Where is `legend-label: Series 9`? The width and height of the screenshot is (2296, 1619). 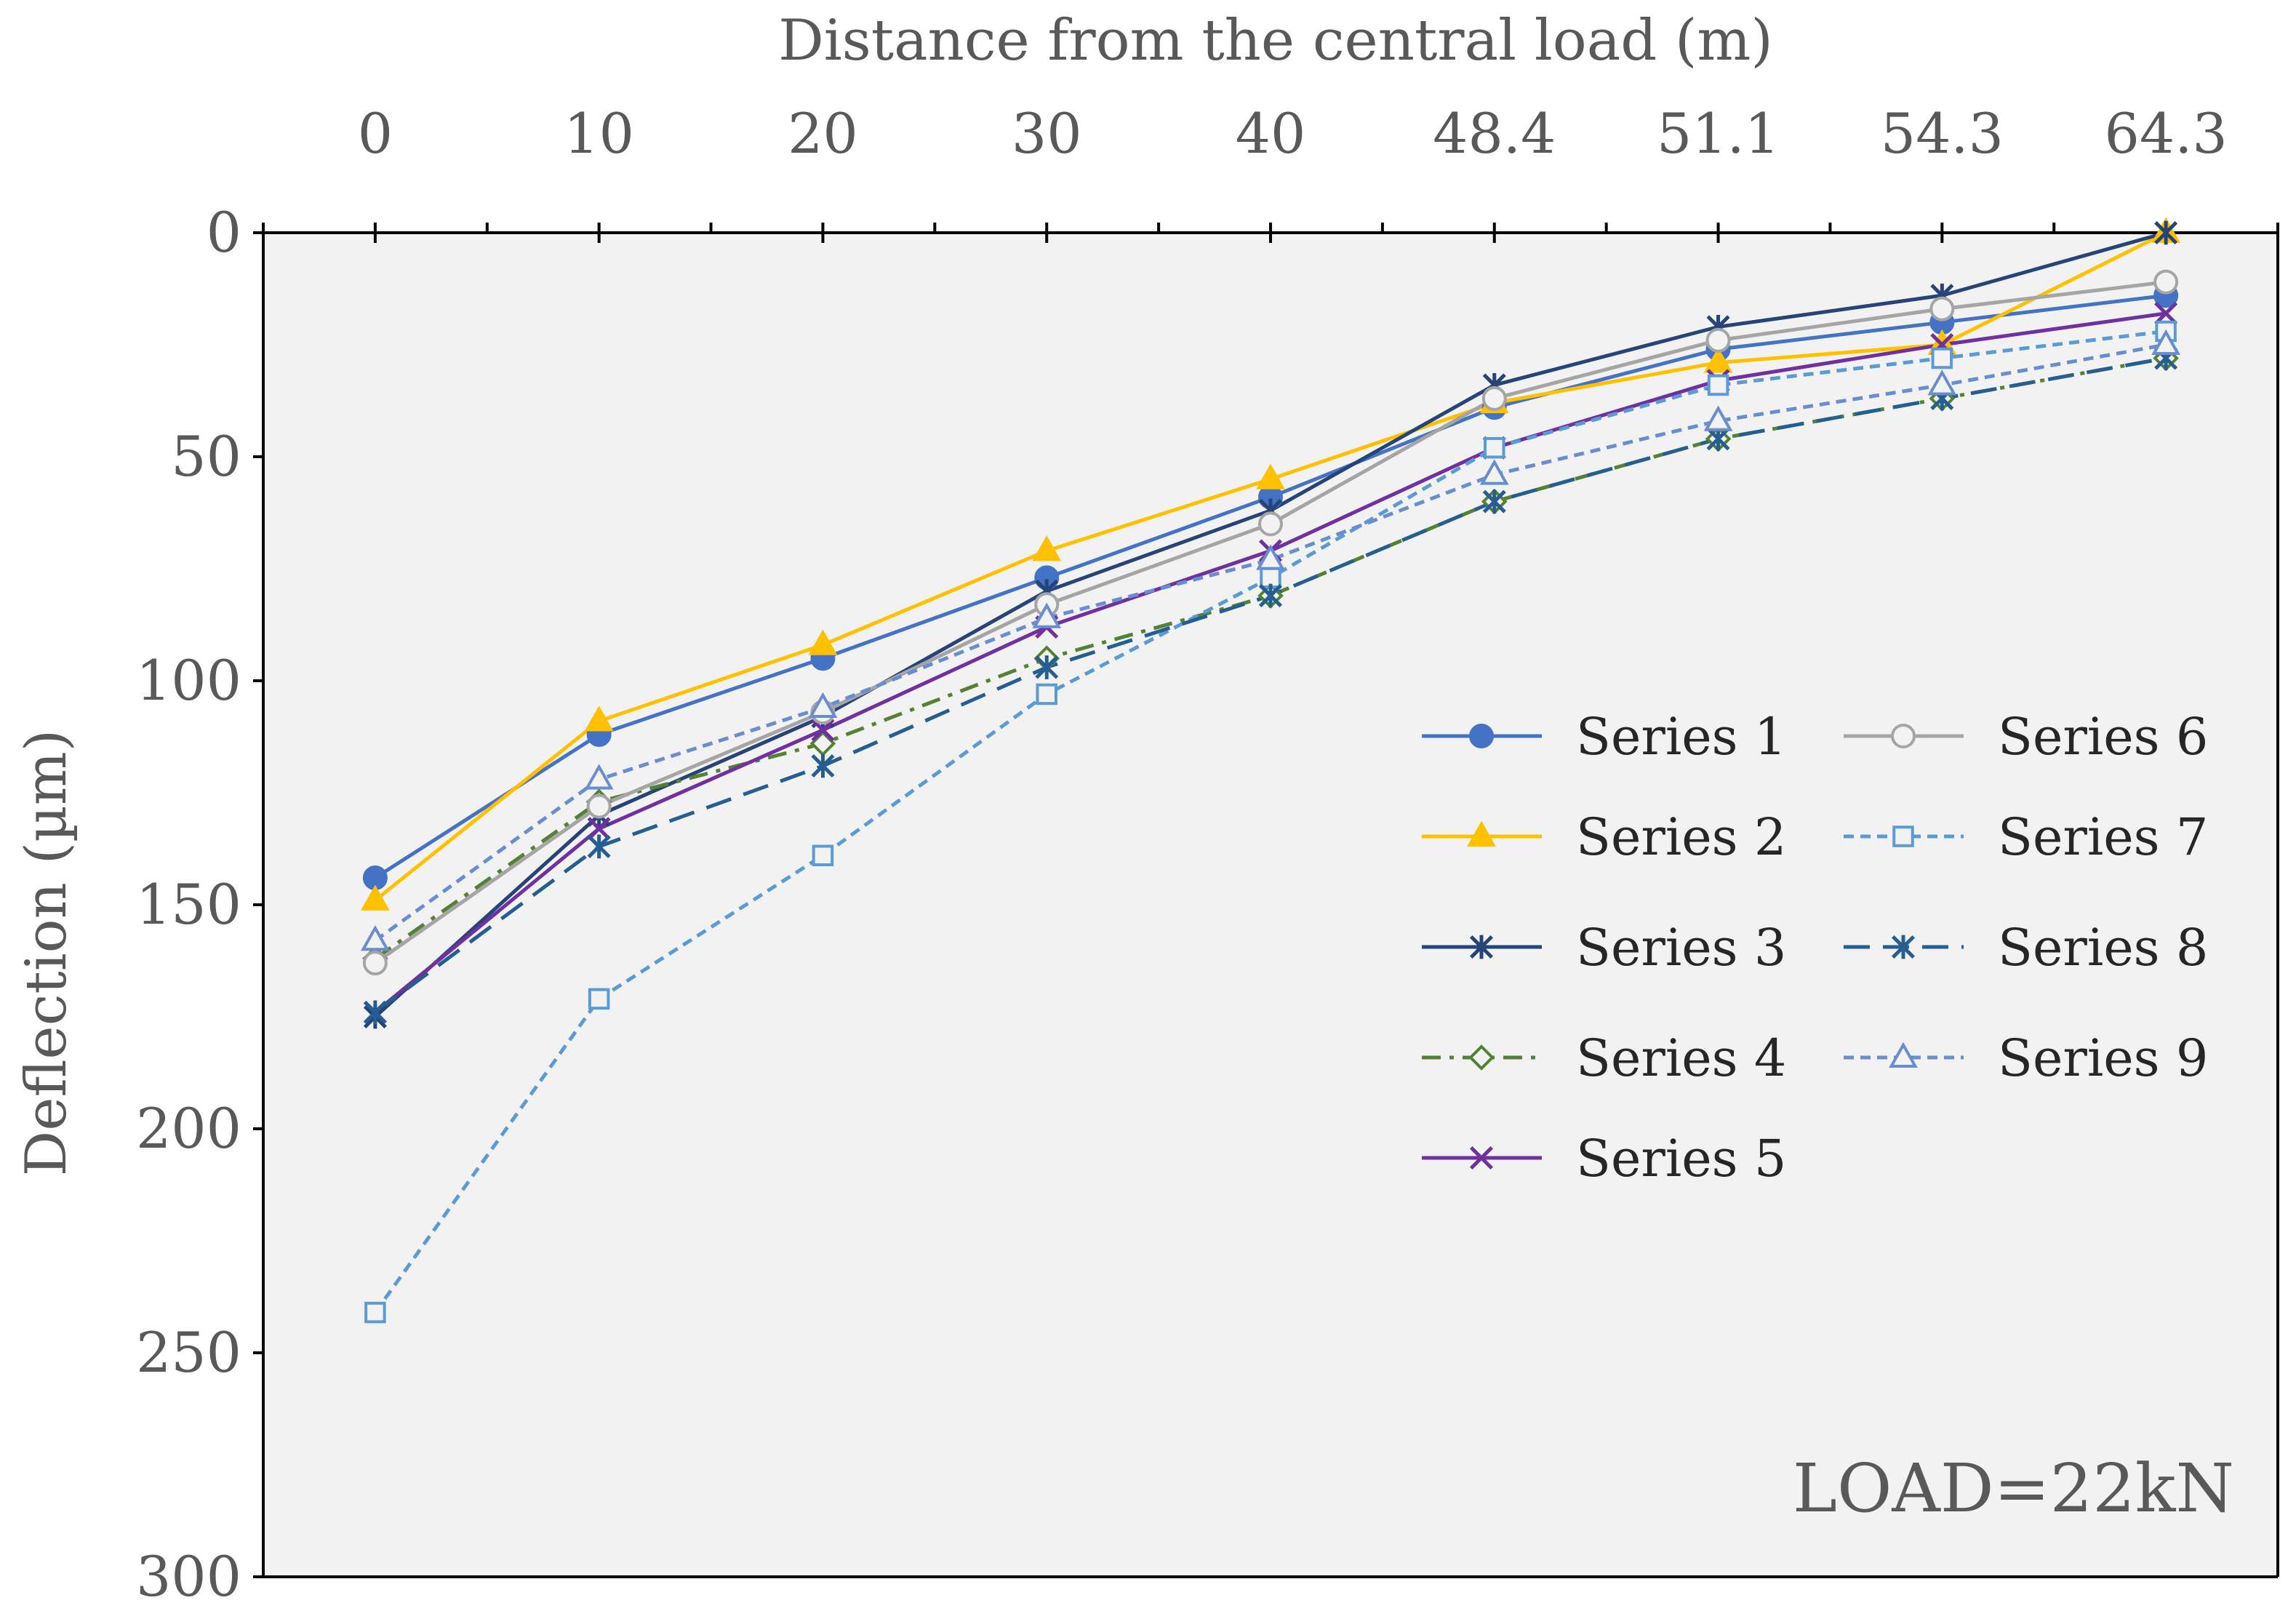
legend-label: Series 9 is located at coordinates (2103, 1058).